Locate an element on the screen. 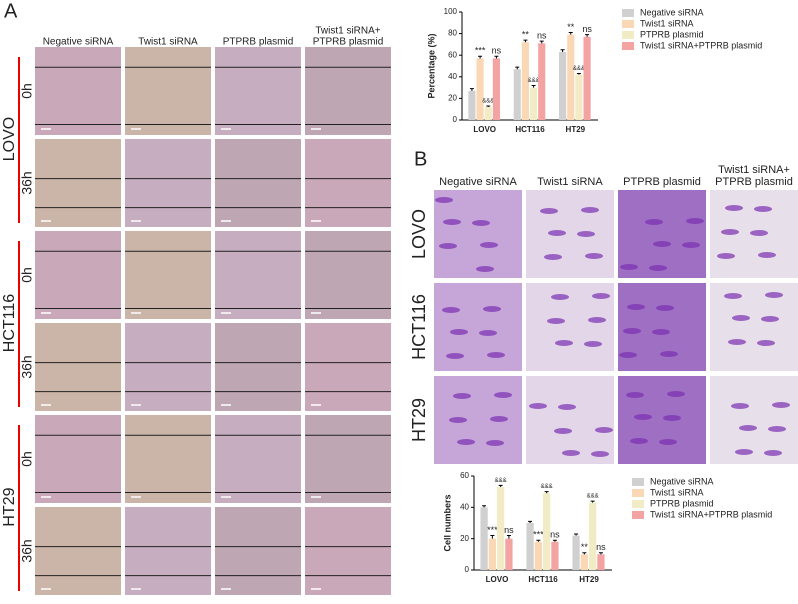 The width and height of the screenshot is (798, 604). y-axis-label: Percentage (%) is located at coordinates (431, 65).